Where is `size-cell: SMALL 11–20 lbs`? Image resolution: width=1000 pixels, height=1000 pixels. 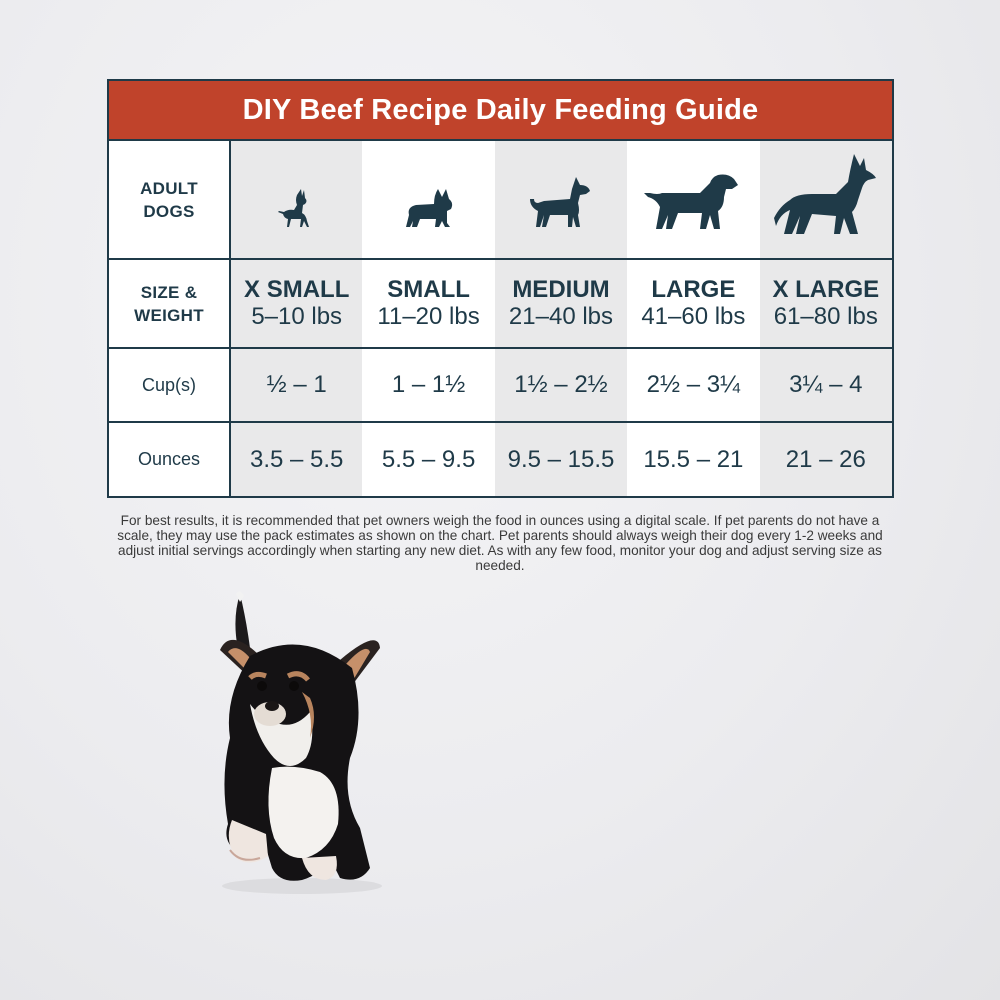 size-cell: SMALL 11–20 lbs is located at coordinates (428, 304).